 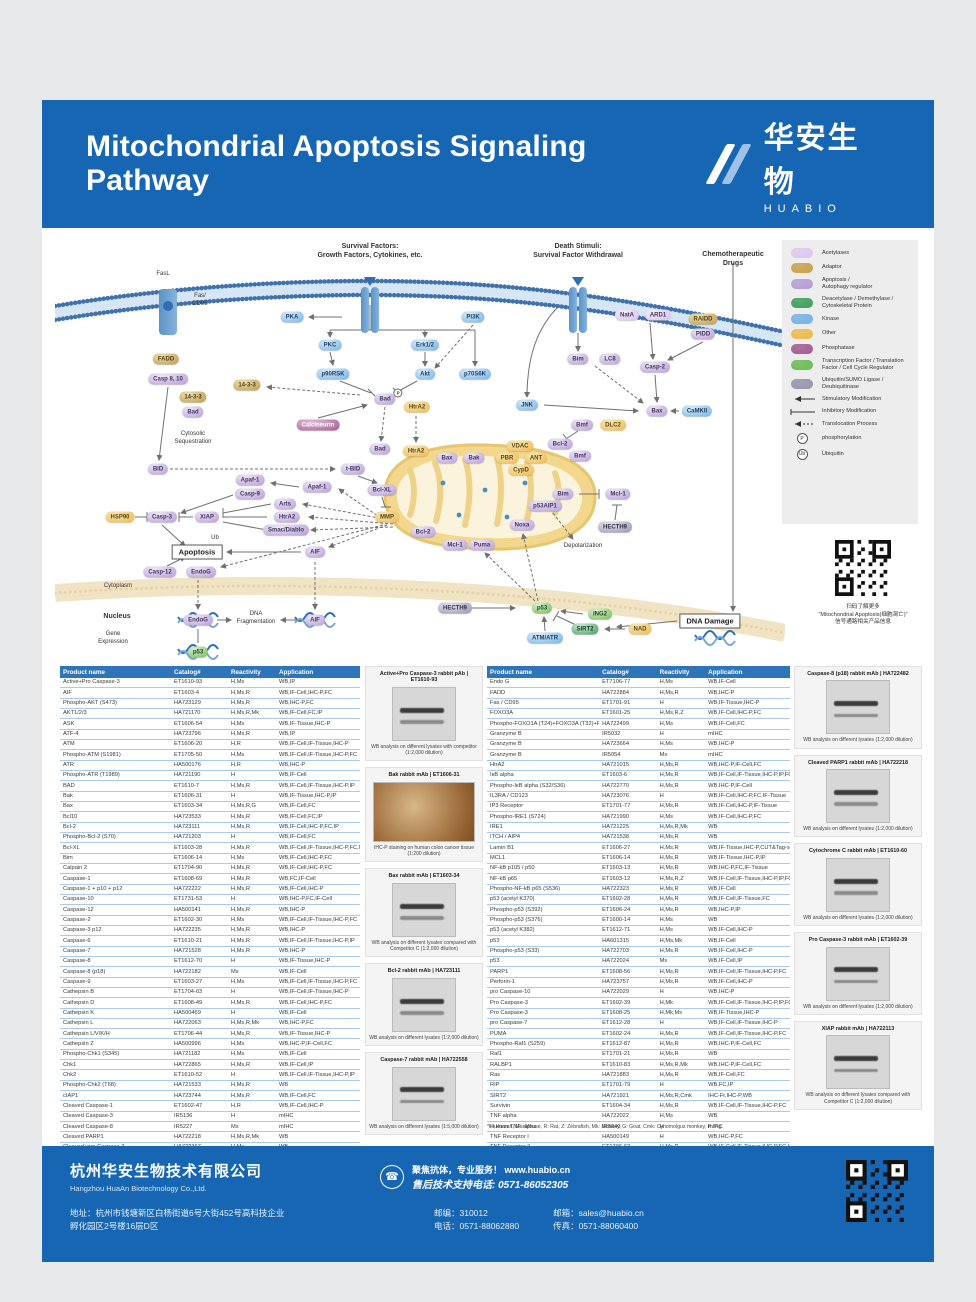 I want to click on table-row: MCL1 ET1606-14 H,Ms,R WB,IF-Tissue,IHC-P,IP, so click(x=638, y=858).